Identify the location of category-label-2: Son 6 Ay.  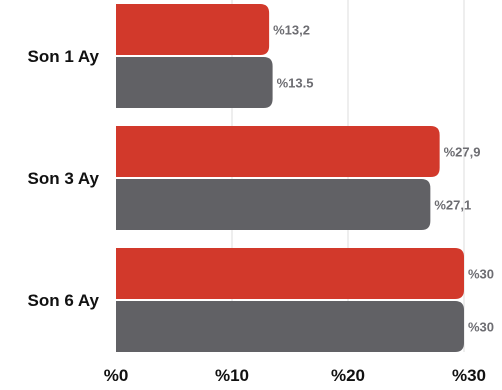
(64, 300).